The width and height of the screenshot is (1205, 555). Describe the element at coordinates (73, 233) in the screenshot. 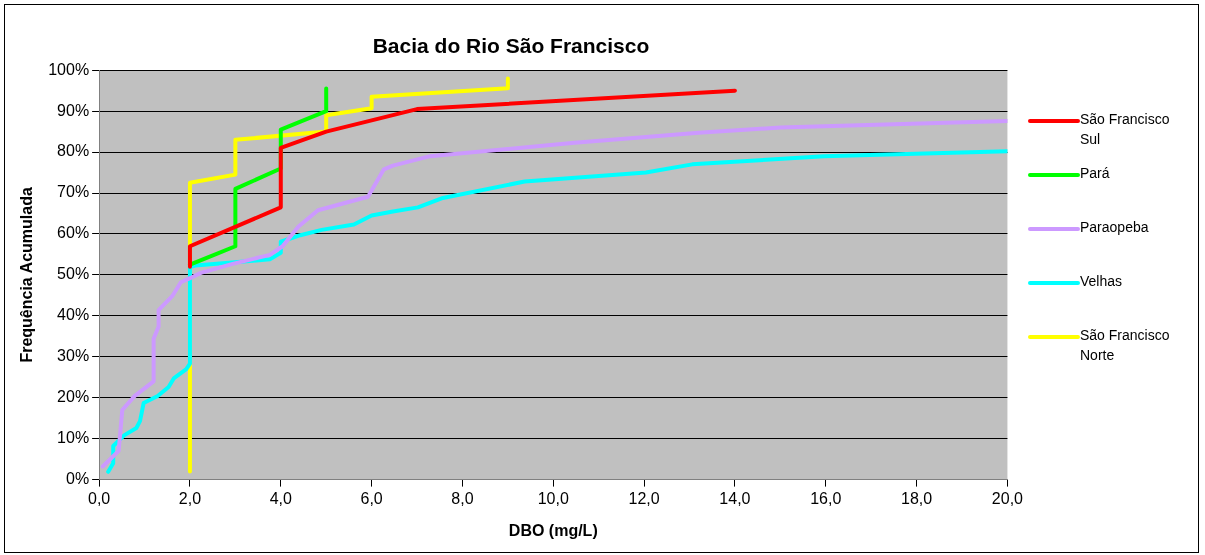

I see `y-tick-label: 60%` at that location.